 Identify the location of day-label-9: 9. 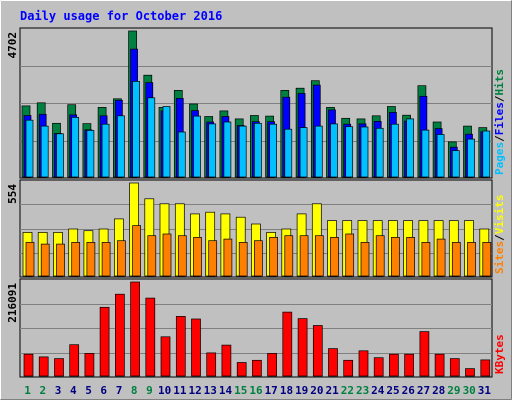
(149, 390).